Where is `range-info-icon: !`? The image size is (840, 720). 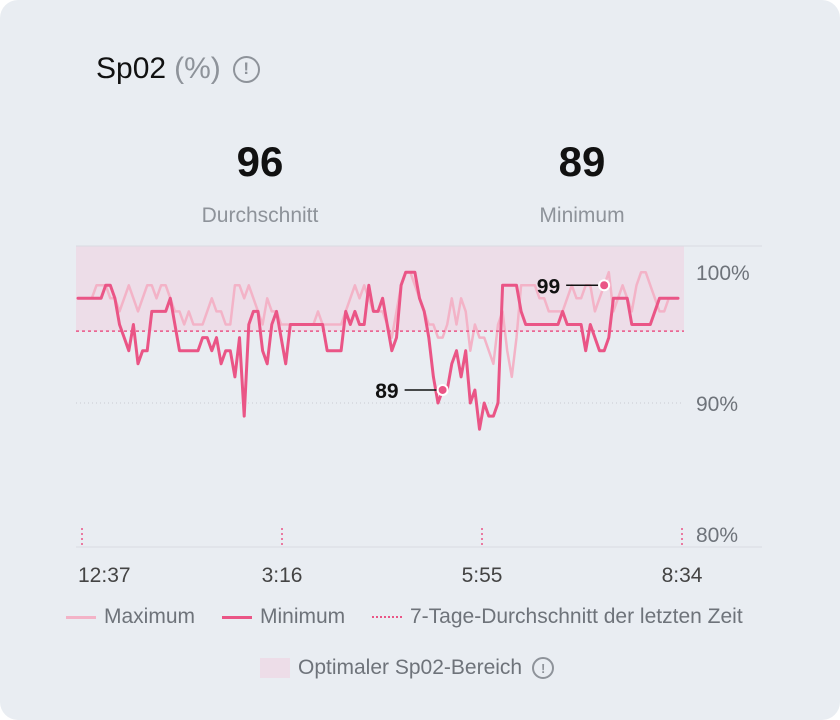
range-info-icon: ! is located at coordinates (543, 668).